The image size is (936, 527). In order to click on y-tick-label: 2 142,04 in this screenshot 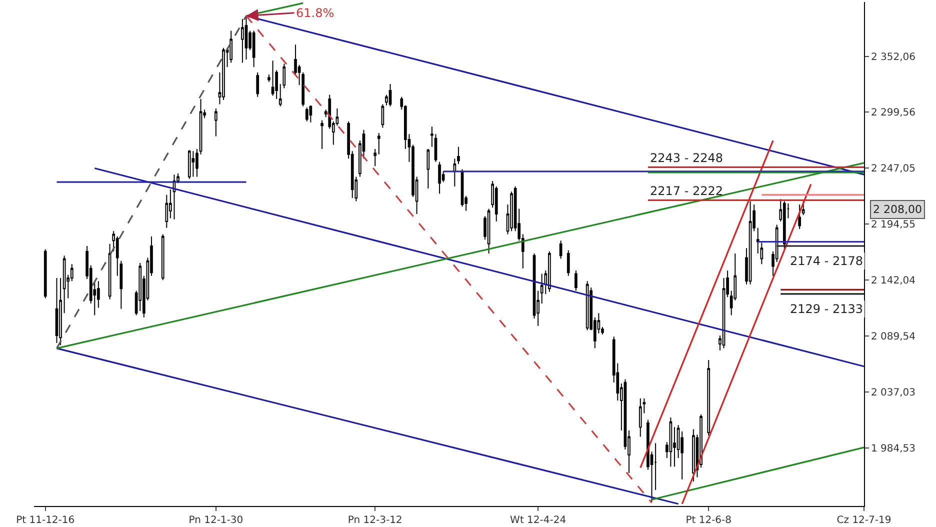, I will do `click(893, 281)`.